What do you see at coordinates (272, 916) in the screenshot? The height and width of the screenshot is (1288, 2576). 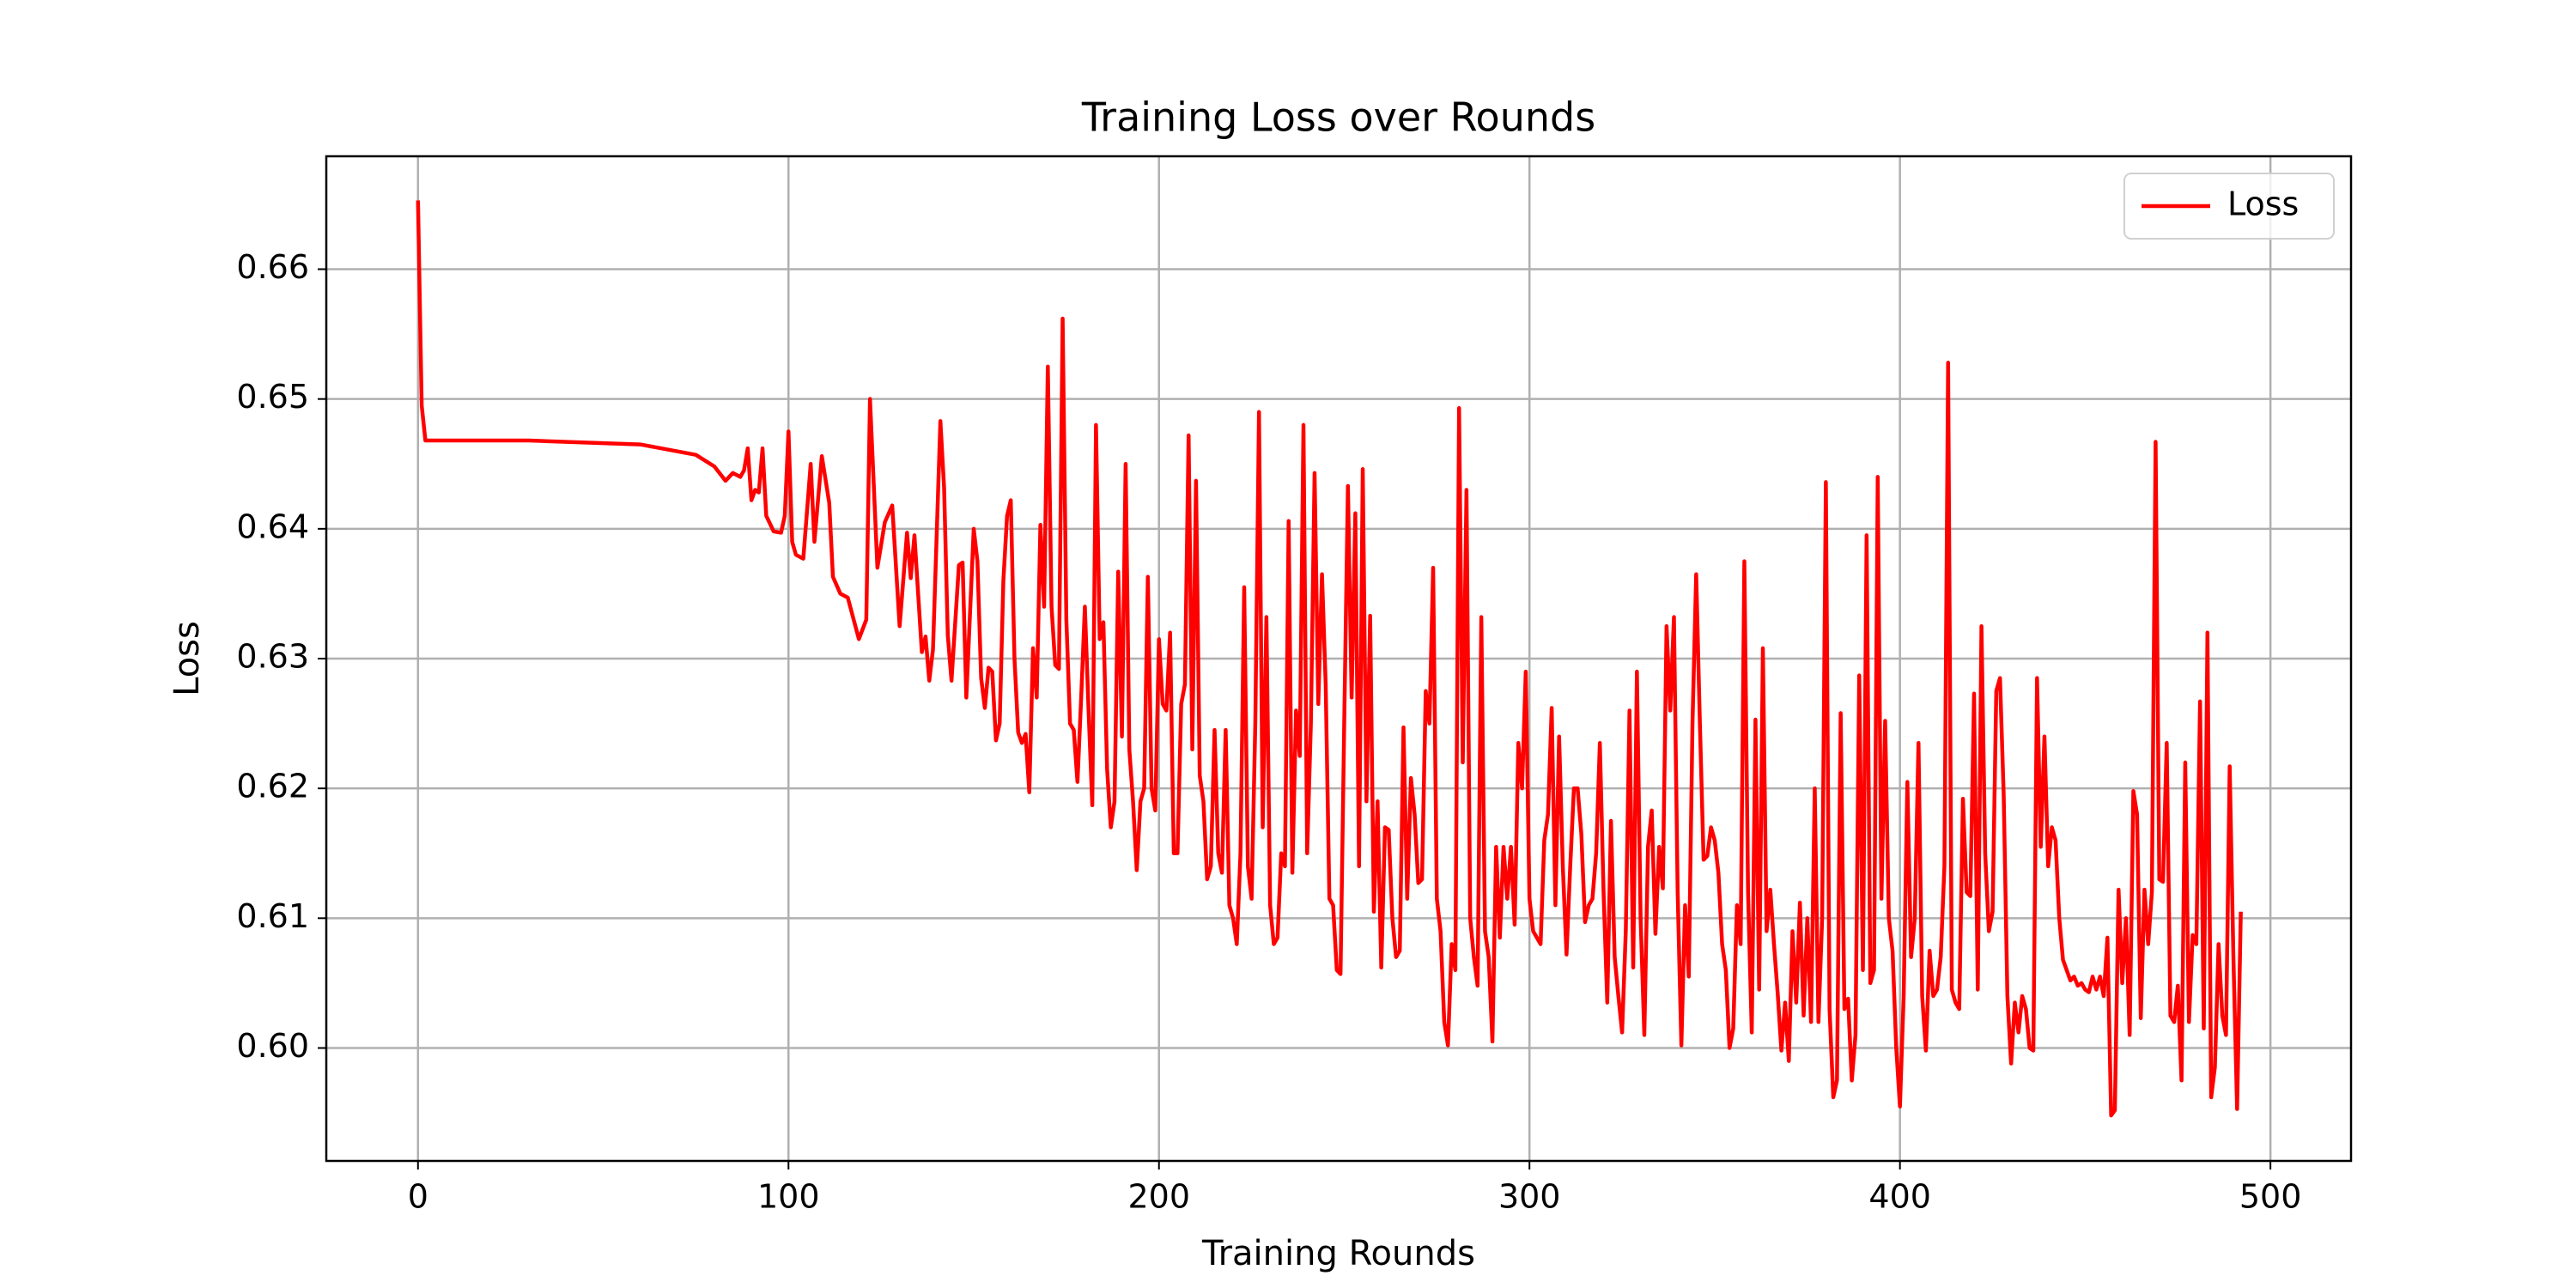 I see `y-tick-label: 0.61` at bounding box center [272, 916].